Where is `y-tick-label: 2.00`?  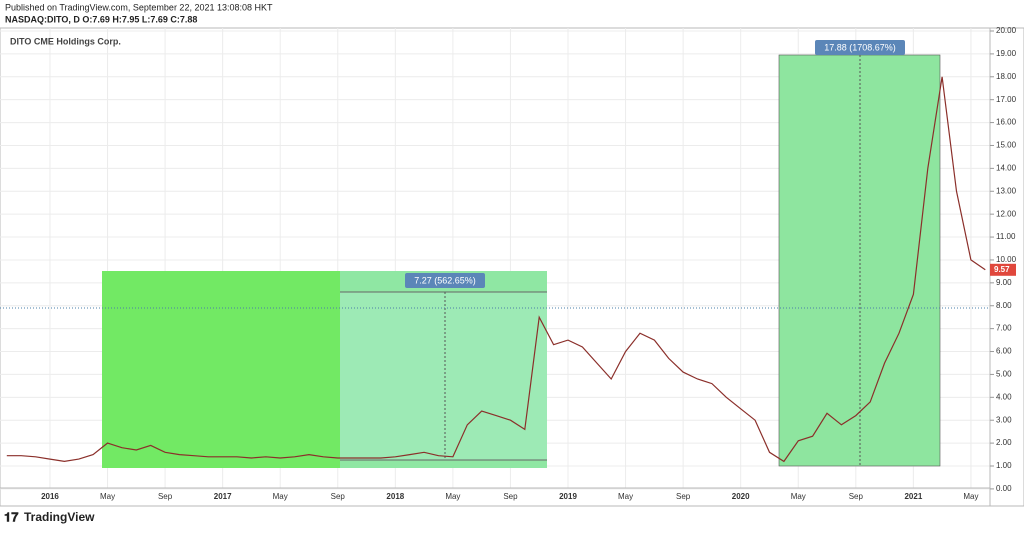 y-tick-label: 2.00 is located at coordinates (1004, 442).